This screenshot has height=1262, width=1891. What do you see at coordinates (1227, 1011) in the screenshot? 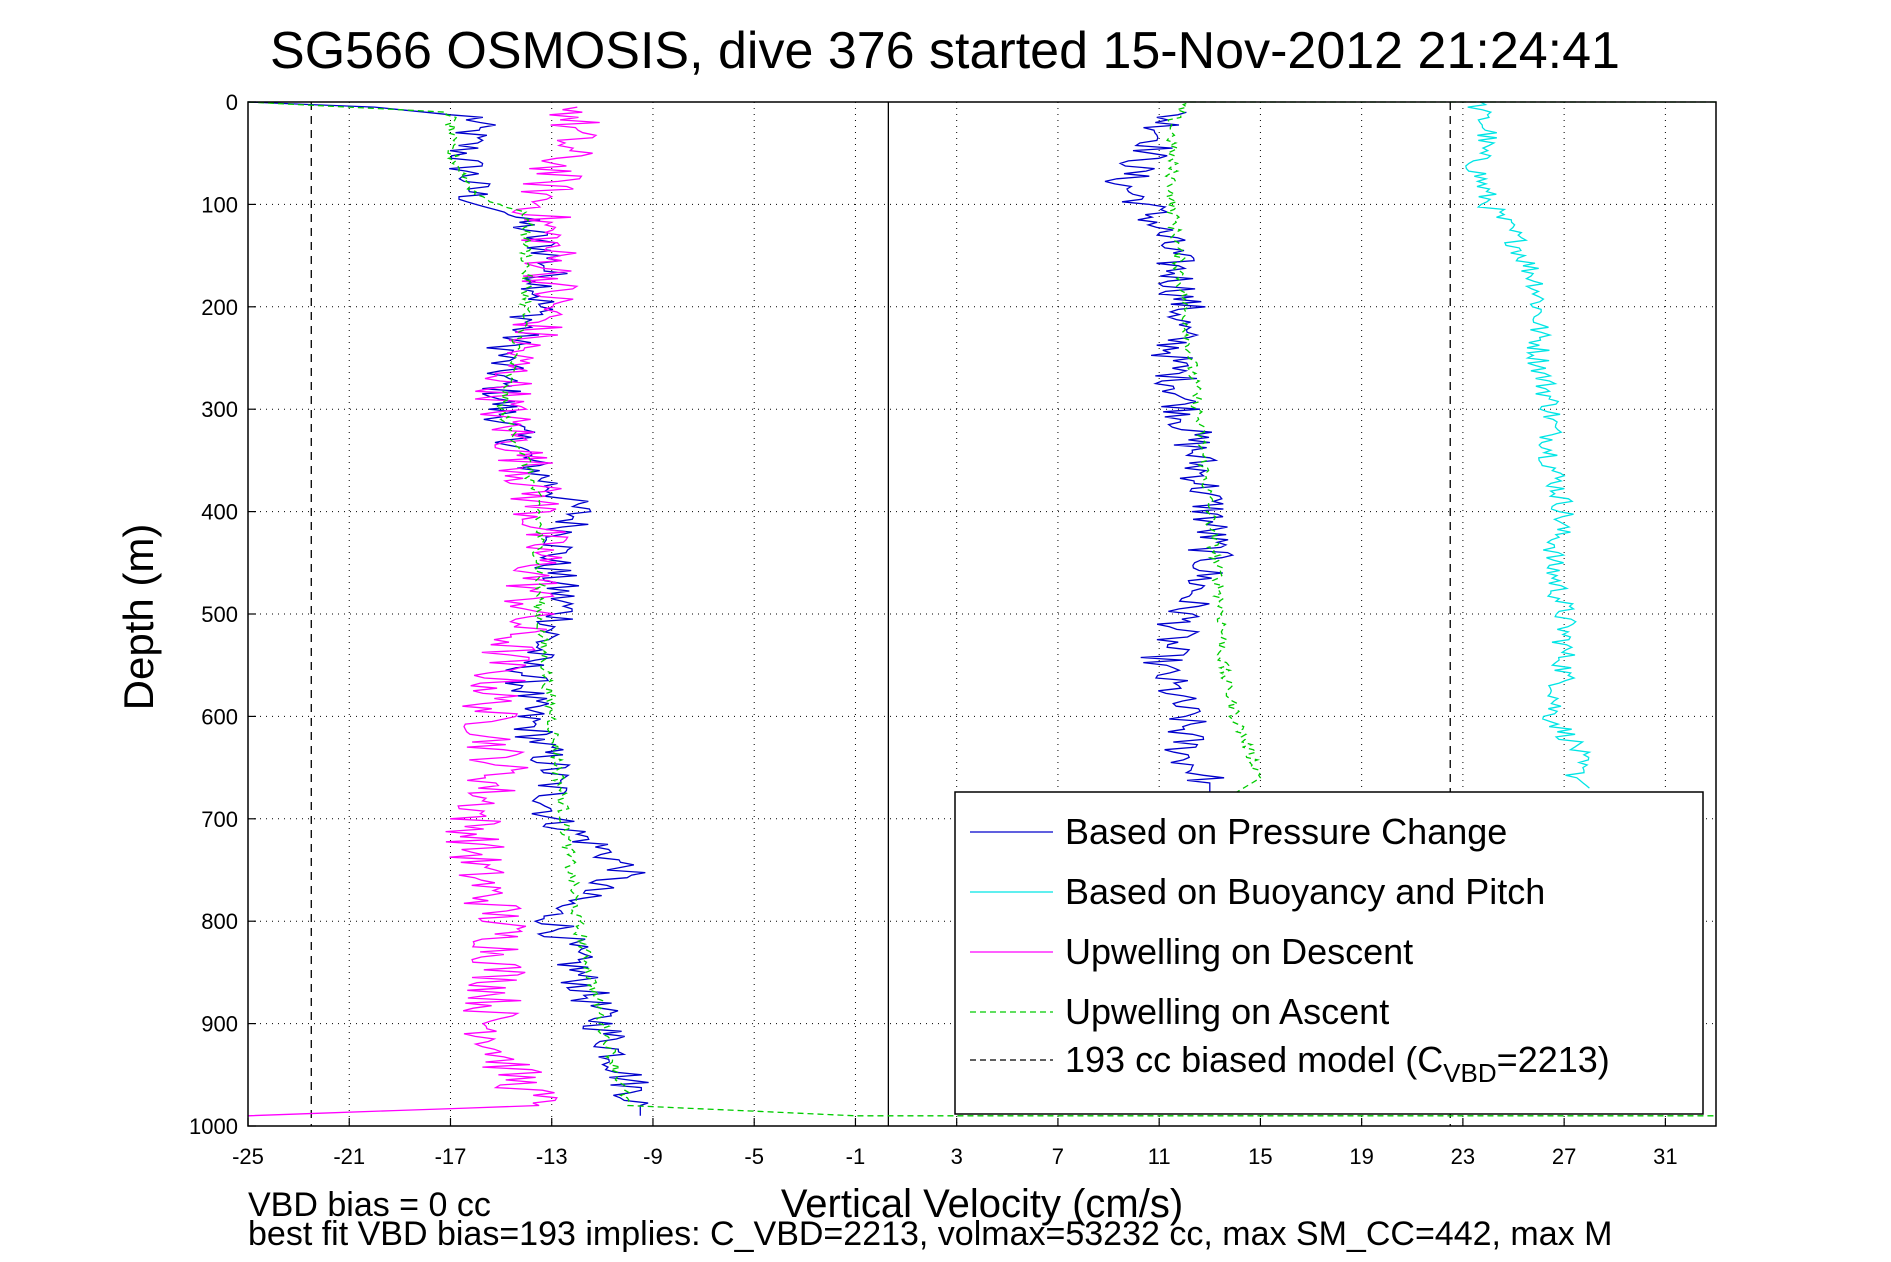
I see `legend-label: Upwelling on Ascent` at bounding box center [1227, 1011].